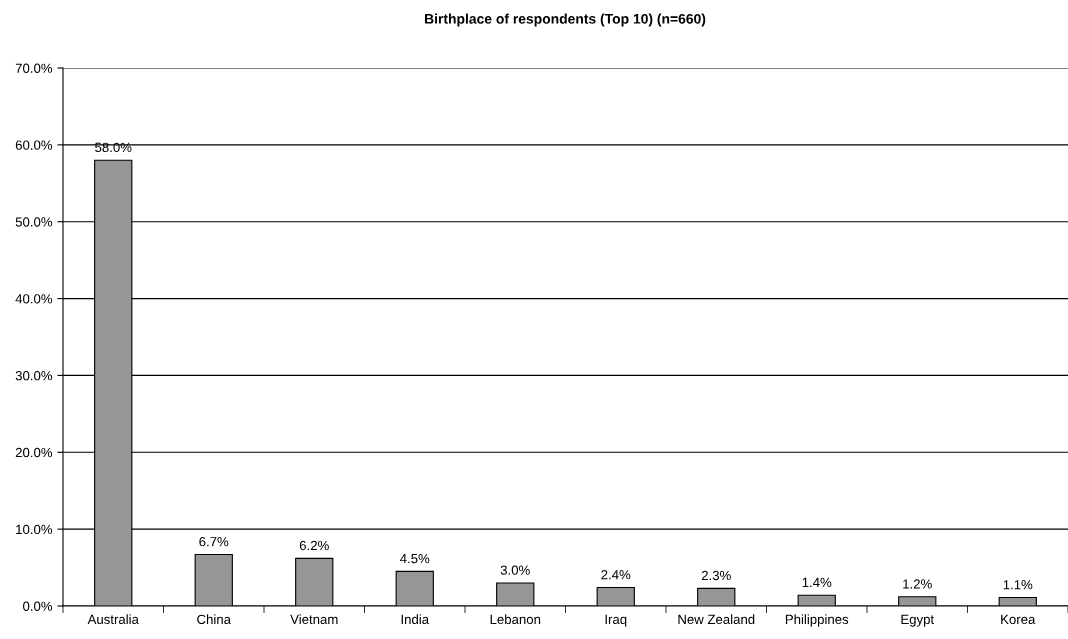 The image size is (1068, 639). I want to click on y-tick-label: 70.0%, so click(34, 68).